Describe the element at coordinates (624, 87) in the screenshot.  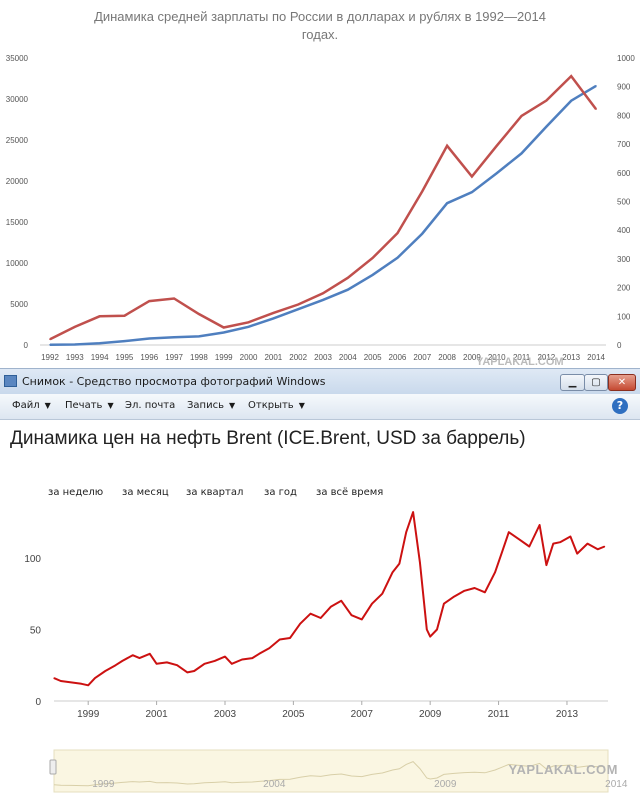
I see `right-axis-tick-label: 900` at that location.